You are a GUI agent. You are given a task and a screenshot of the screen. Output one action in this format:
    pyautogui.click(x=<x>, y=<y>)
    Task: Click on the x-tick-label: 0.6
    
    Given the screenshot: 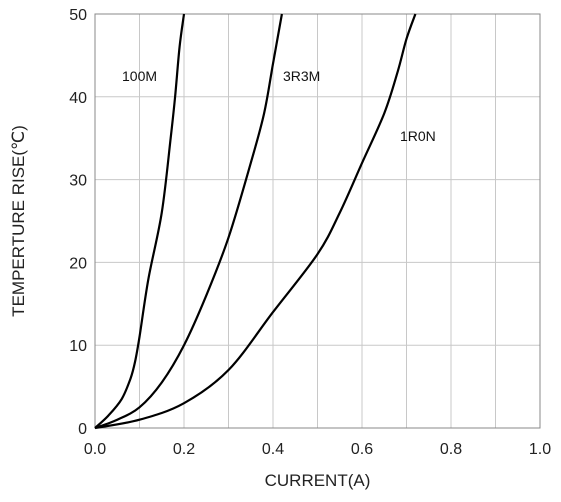 What is the action you would take?
    pyautogui.click(x=362, y=449)
    